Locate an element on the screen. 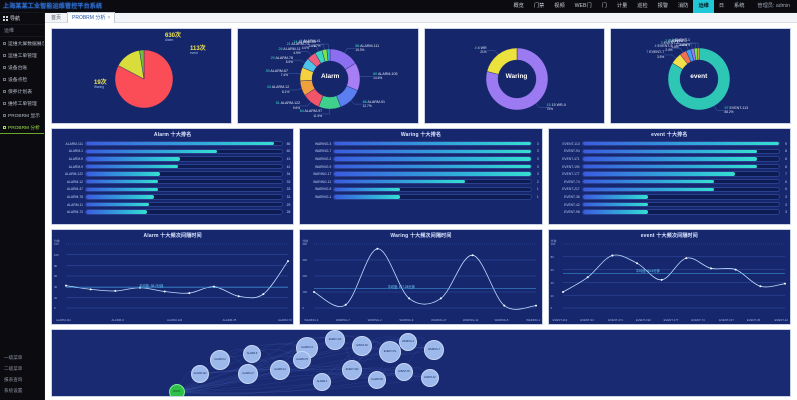 This screenshot has height=400, width=797. network-node-4: ALARM-47 is located at coordinates (248, 374).